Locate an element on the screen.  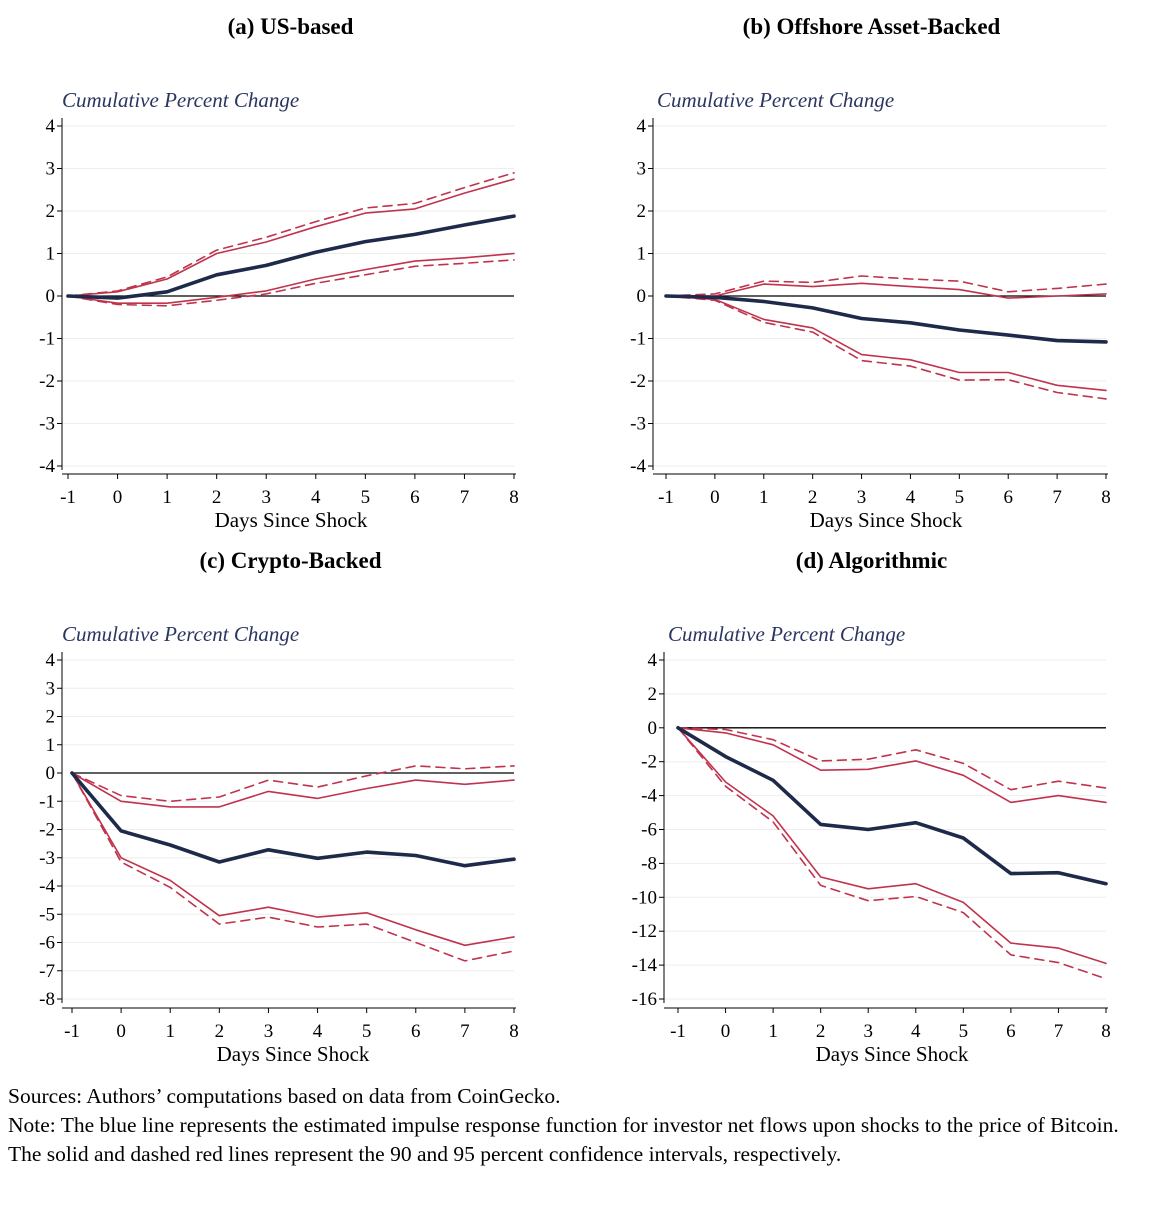
panel-title: (b) Offshore Asset-Backed is located at coordinates (871, 26).